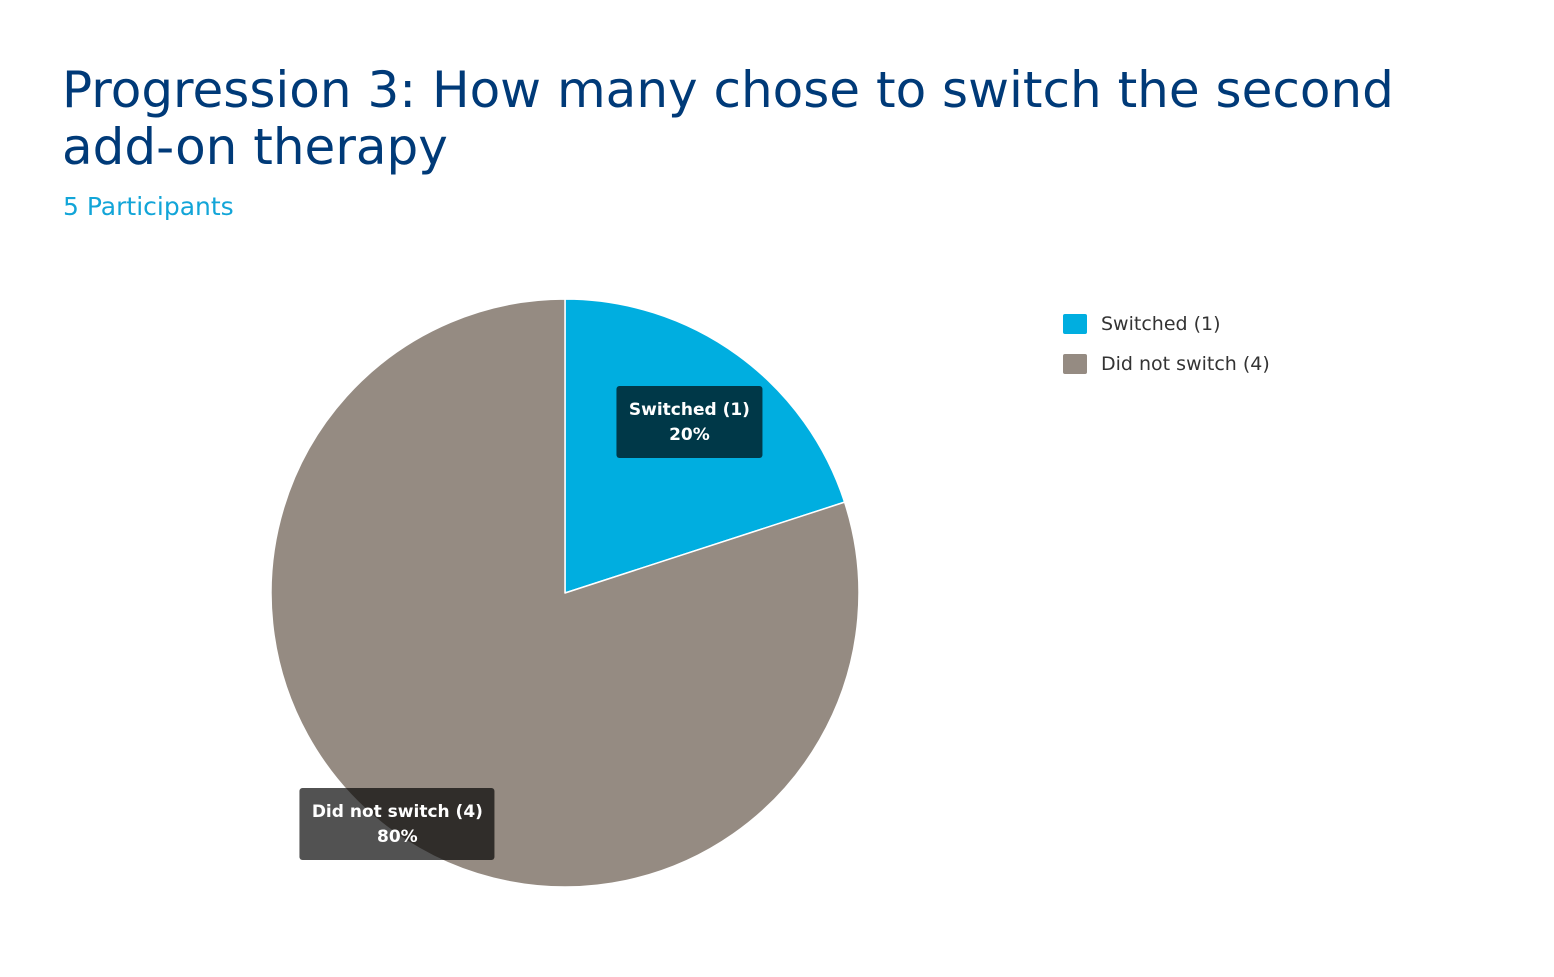 This screenshot has height=977, width=1554. What do you see at coordinates (1161, 324) in the screenshot?
I see `legend-label-switched: Switched (1)` at bounding box center [1161, 324].